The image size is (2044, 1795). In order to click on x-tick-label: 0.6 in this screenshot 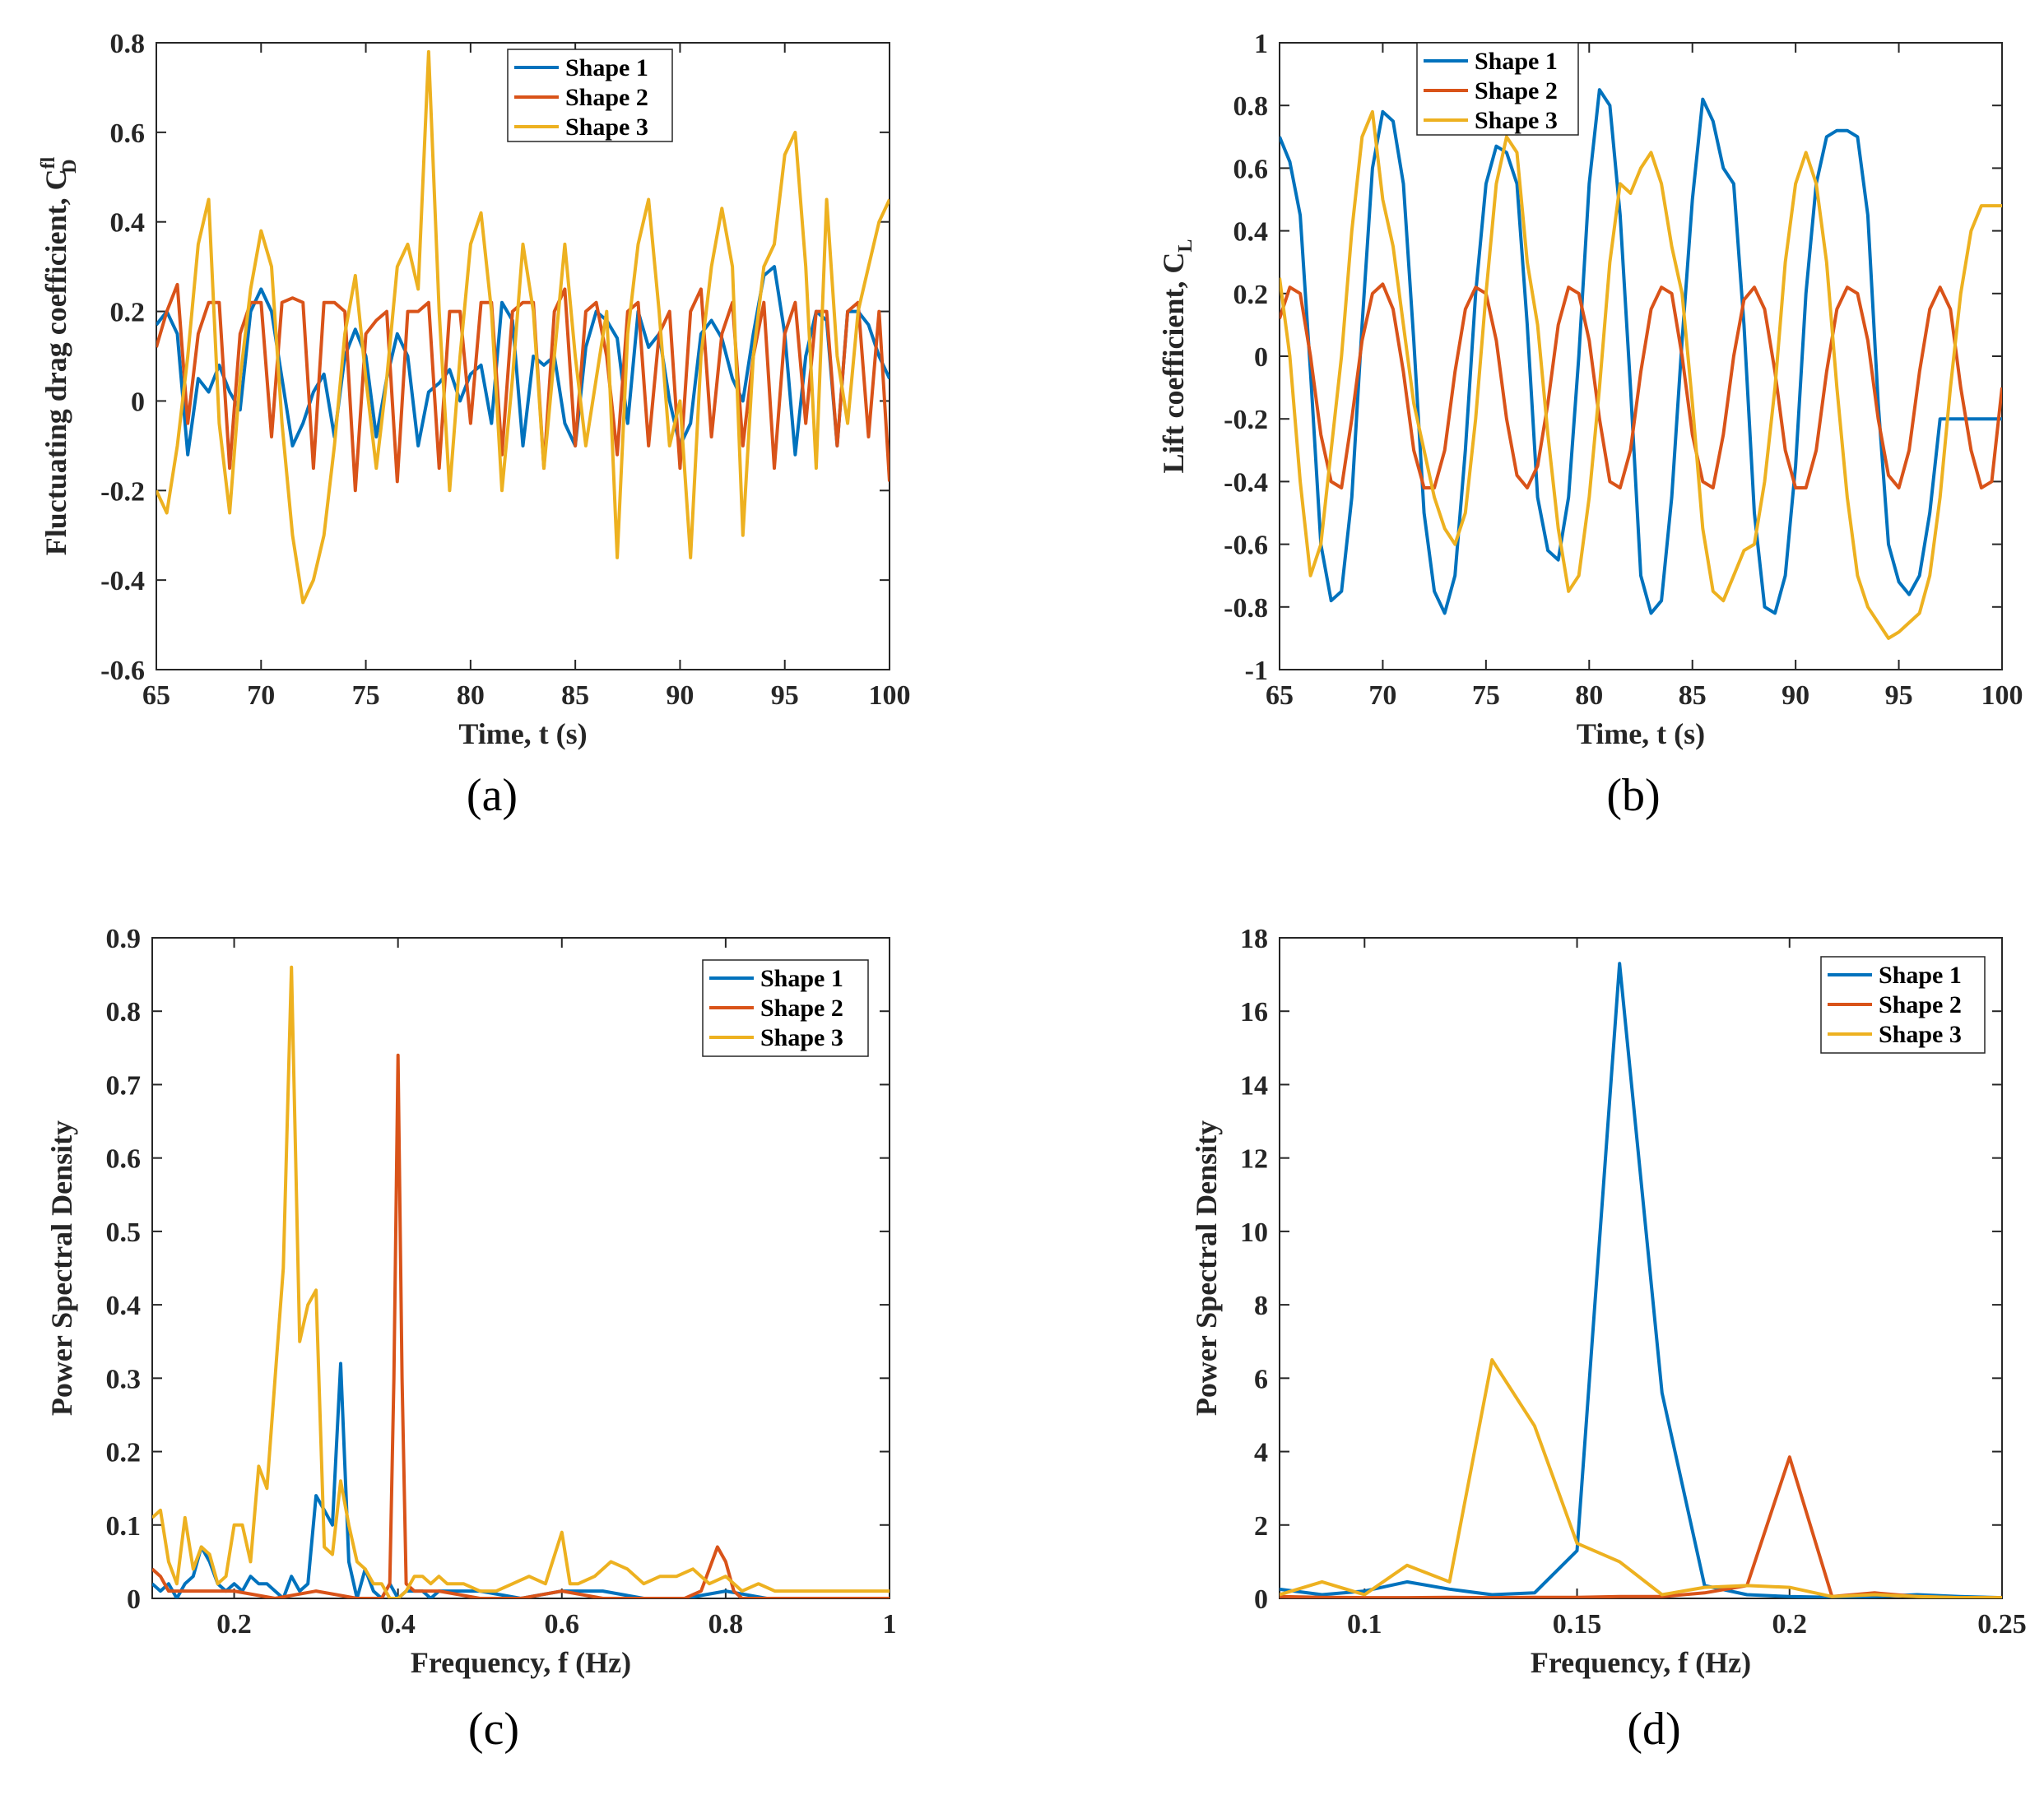, I will do `click(563, 1624)`.